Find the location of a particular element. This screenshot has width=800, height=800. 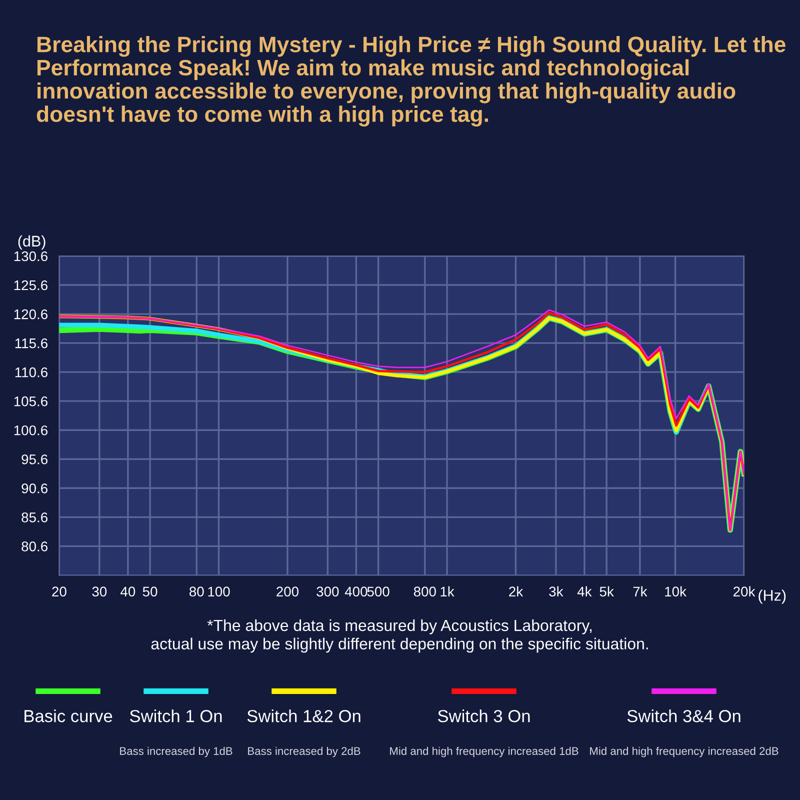

x-tick-label: 3k is located at coordinates (556, 591).